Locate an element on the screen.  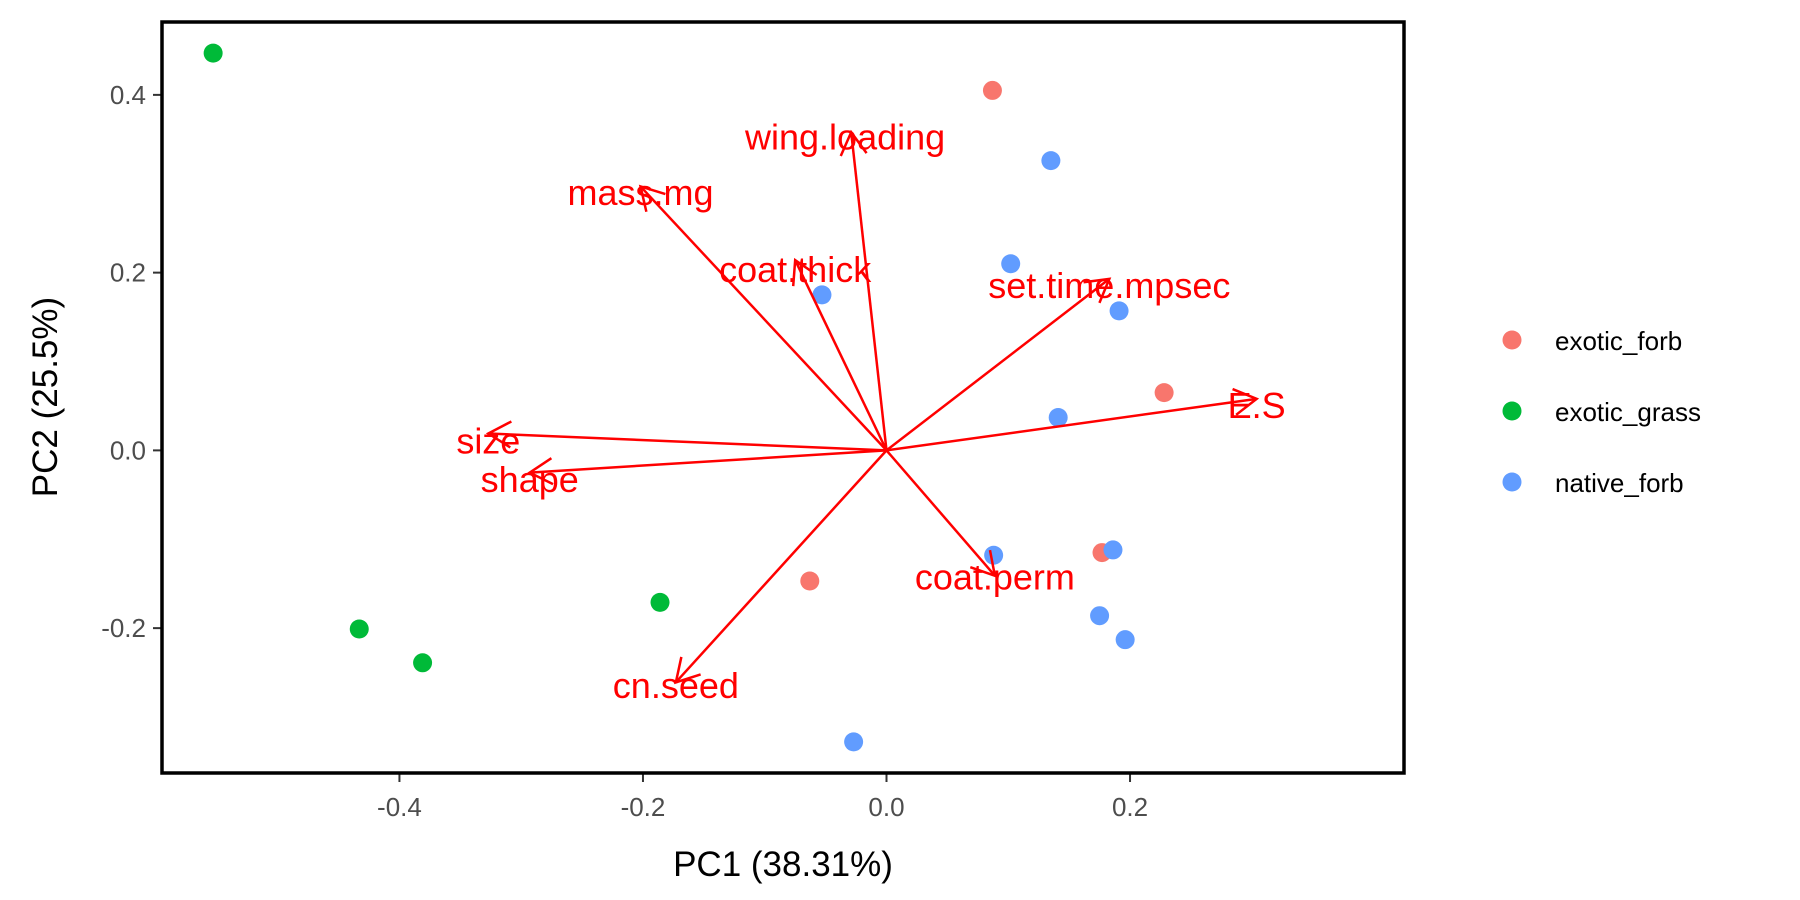
legend: exotic_forb exotic_grass native_forb is located at coordinates (1601, 412).